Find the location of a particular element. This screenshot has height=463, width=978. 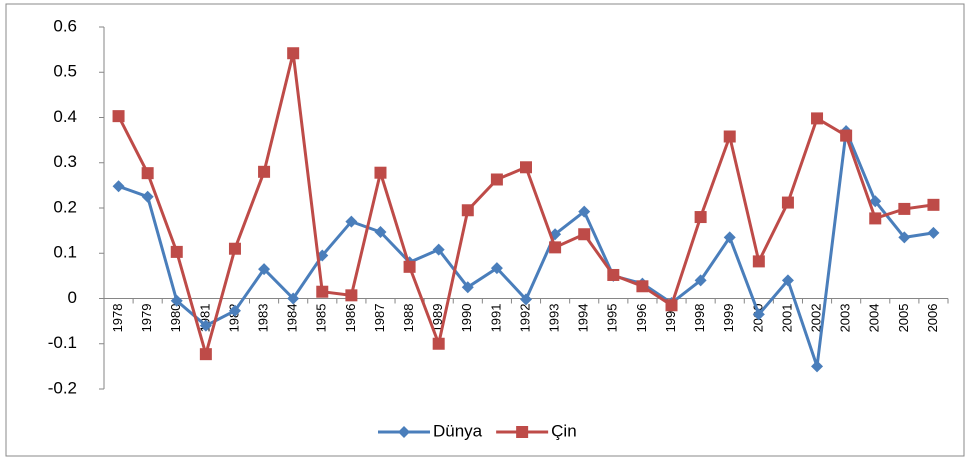

x-tick-label: 1992 is located at coordinates (524, 318).